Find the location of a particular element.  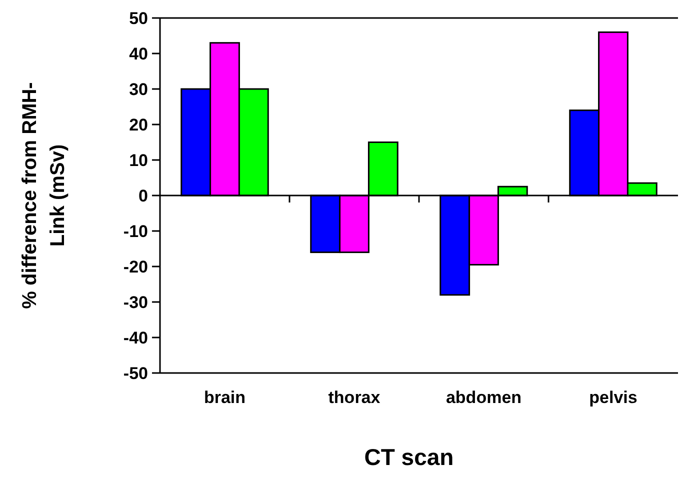

y-tick-label: -30 is located at coordinates (135, 302).